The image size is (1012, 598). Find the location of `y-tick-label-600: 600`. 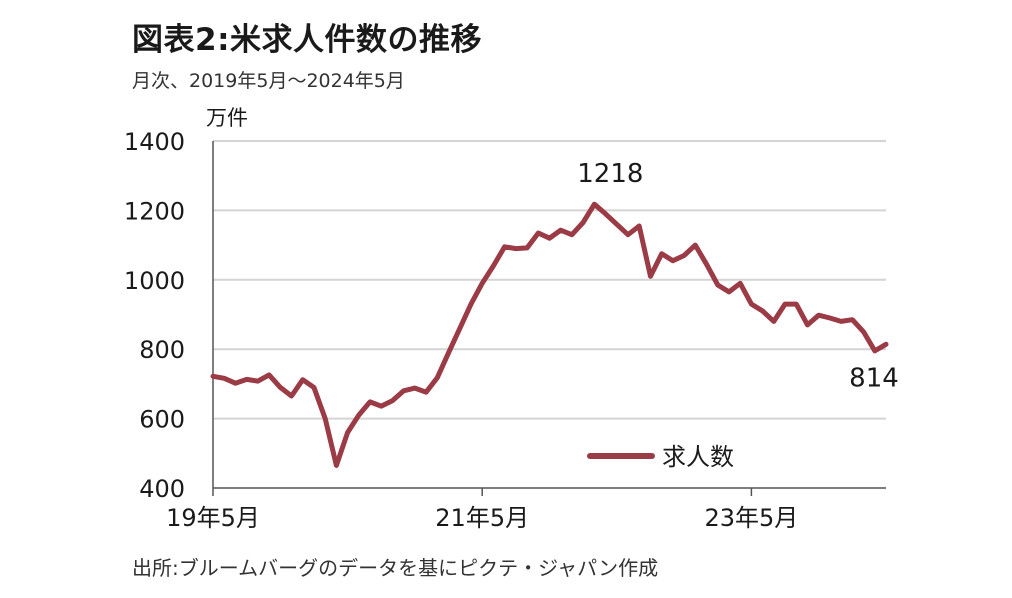

y-tick-label-600: 600 is located at coordinates (162, 420).